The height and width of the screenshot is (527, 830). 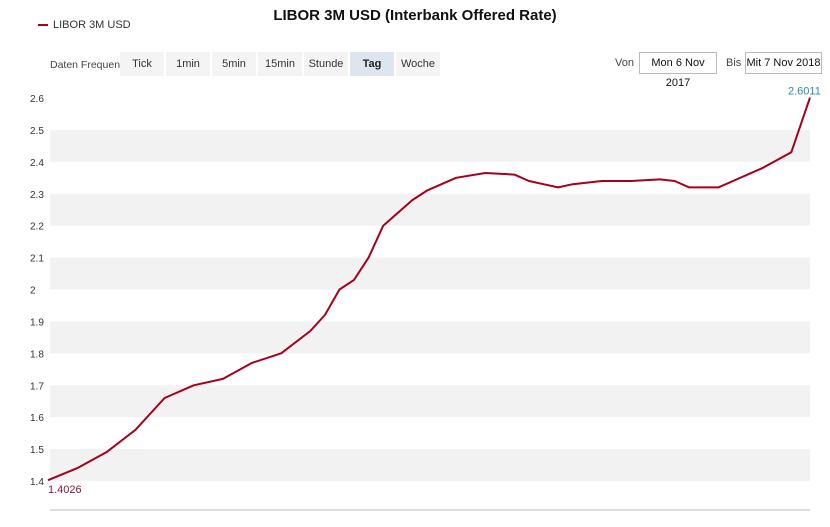 What do you see at coordinates (678, 70) in the screenshot?
I see `from-date-input: Mon 6 Nov 2017` at bounding box center [678, 70].